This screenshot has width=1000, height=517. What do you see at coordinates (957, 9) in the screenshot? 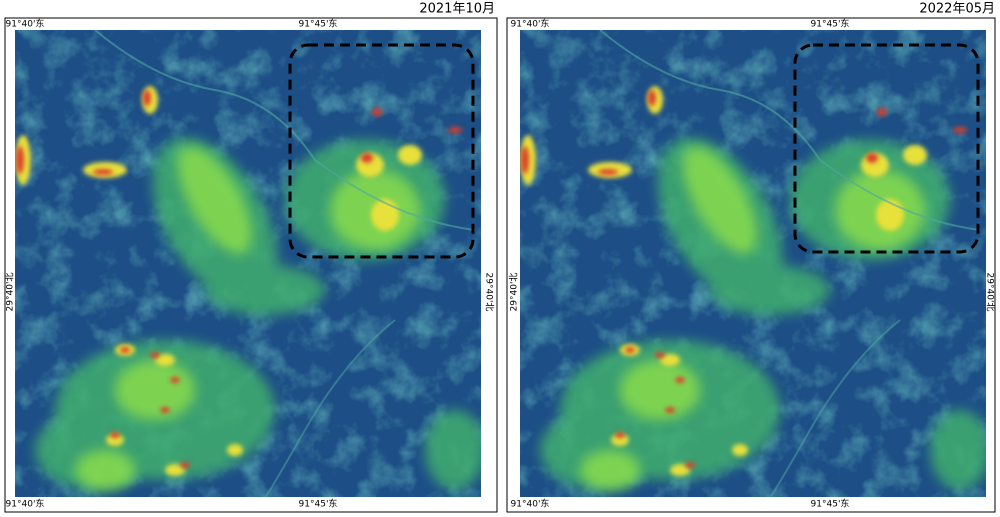
I see `panel-date: 2022年05月` at bounding box center [957, 9].